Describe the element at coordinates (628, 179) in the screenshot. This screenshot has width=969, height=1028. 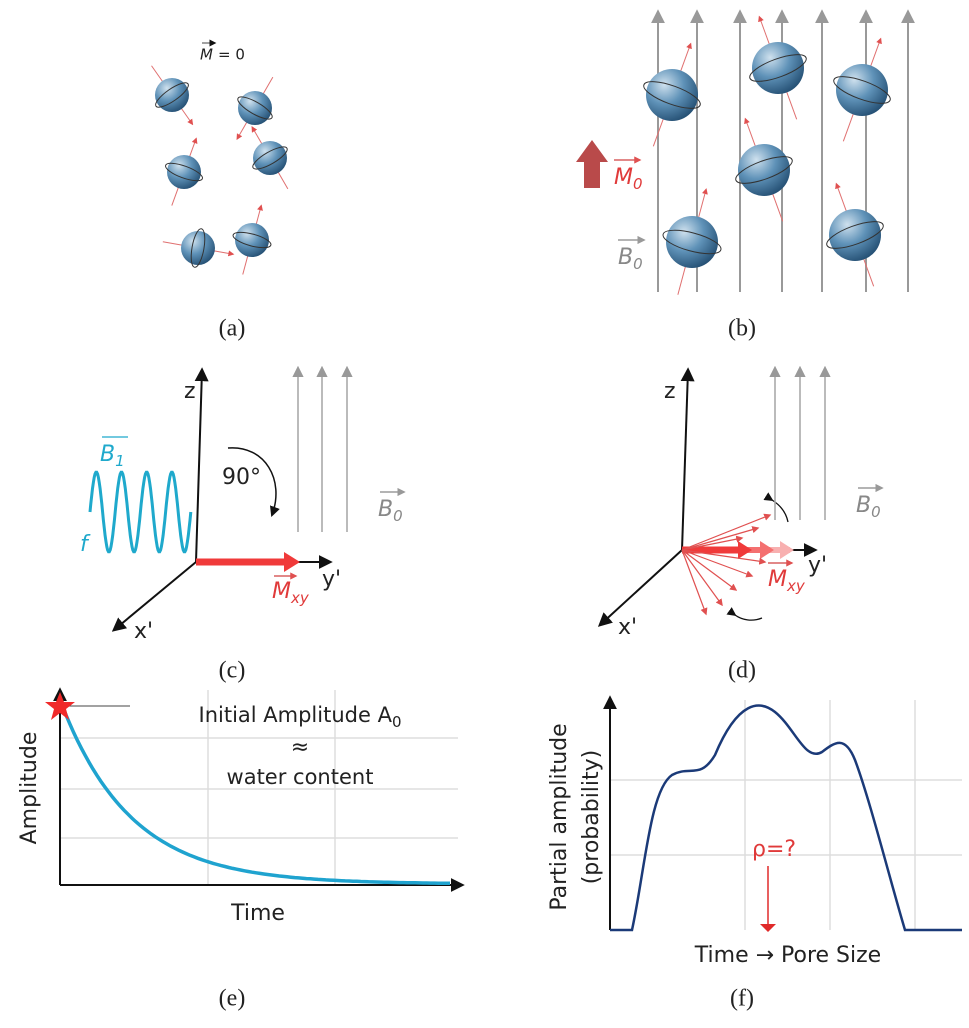
I see `magnetization-label: M0` at that location.